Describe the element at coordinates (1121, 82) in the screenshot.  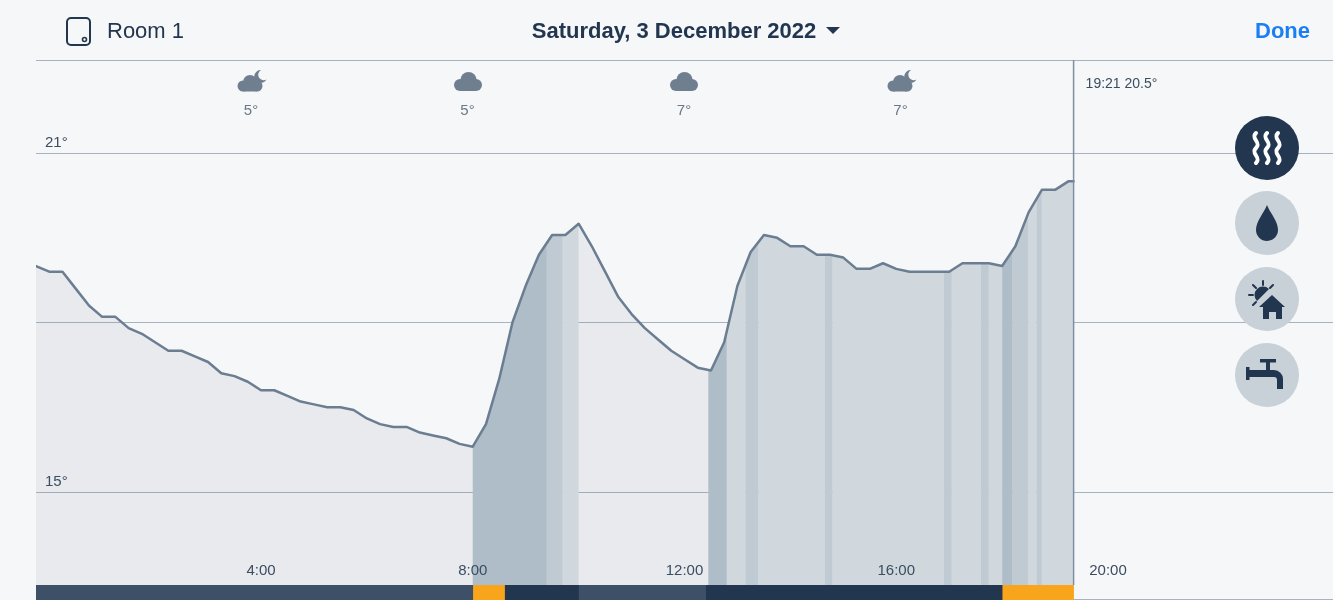
I see `ref-line-label: 19:21 20.5°` at that location.